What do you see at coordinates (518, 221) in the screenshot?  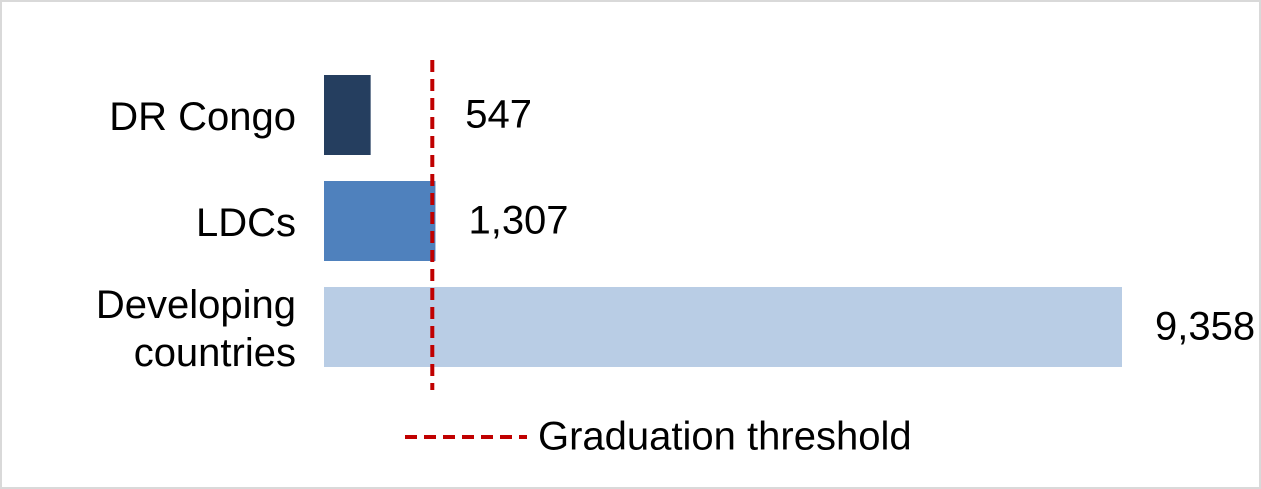 I see `value-label: 1,307` at bounding box center [518, 221].